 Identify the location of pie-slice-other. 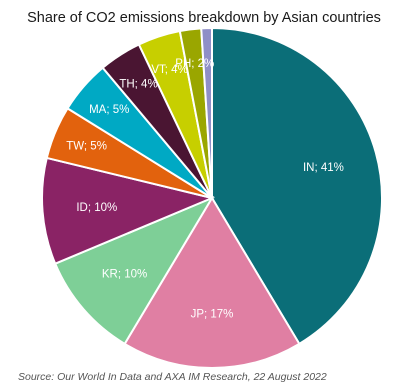
(206, 112).